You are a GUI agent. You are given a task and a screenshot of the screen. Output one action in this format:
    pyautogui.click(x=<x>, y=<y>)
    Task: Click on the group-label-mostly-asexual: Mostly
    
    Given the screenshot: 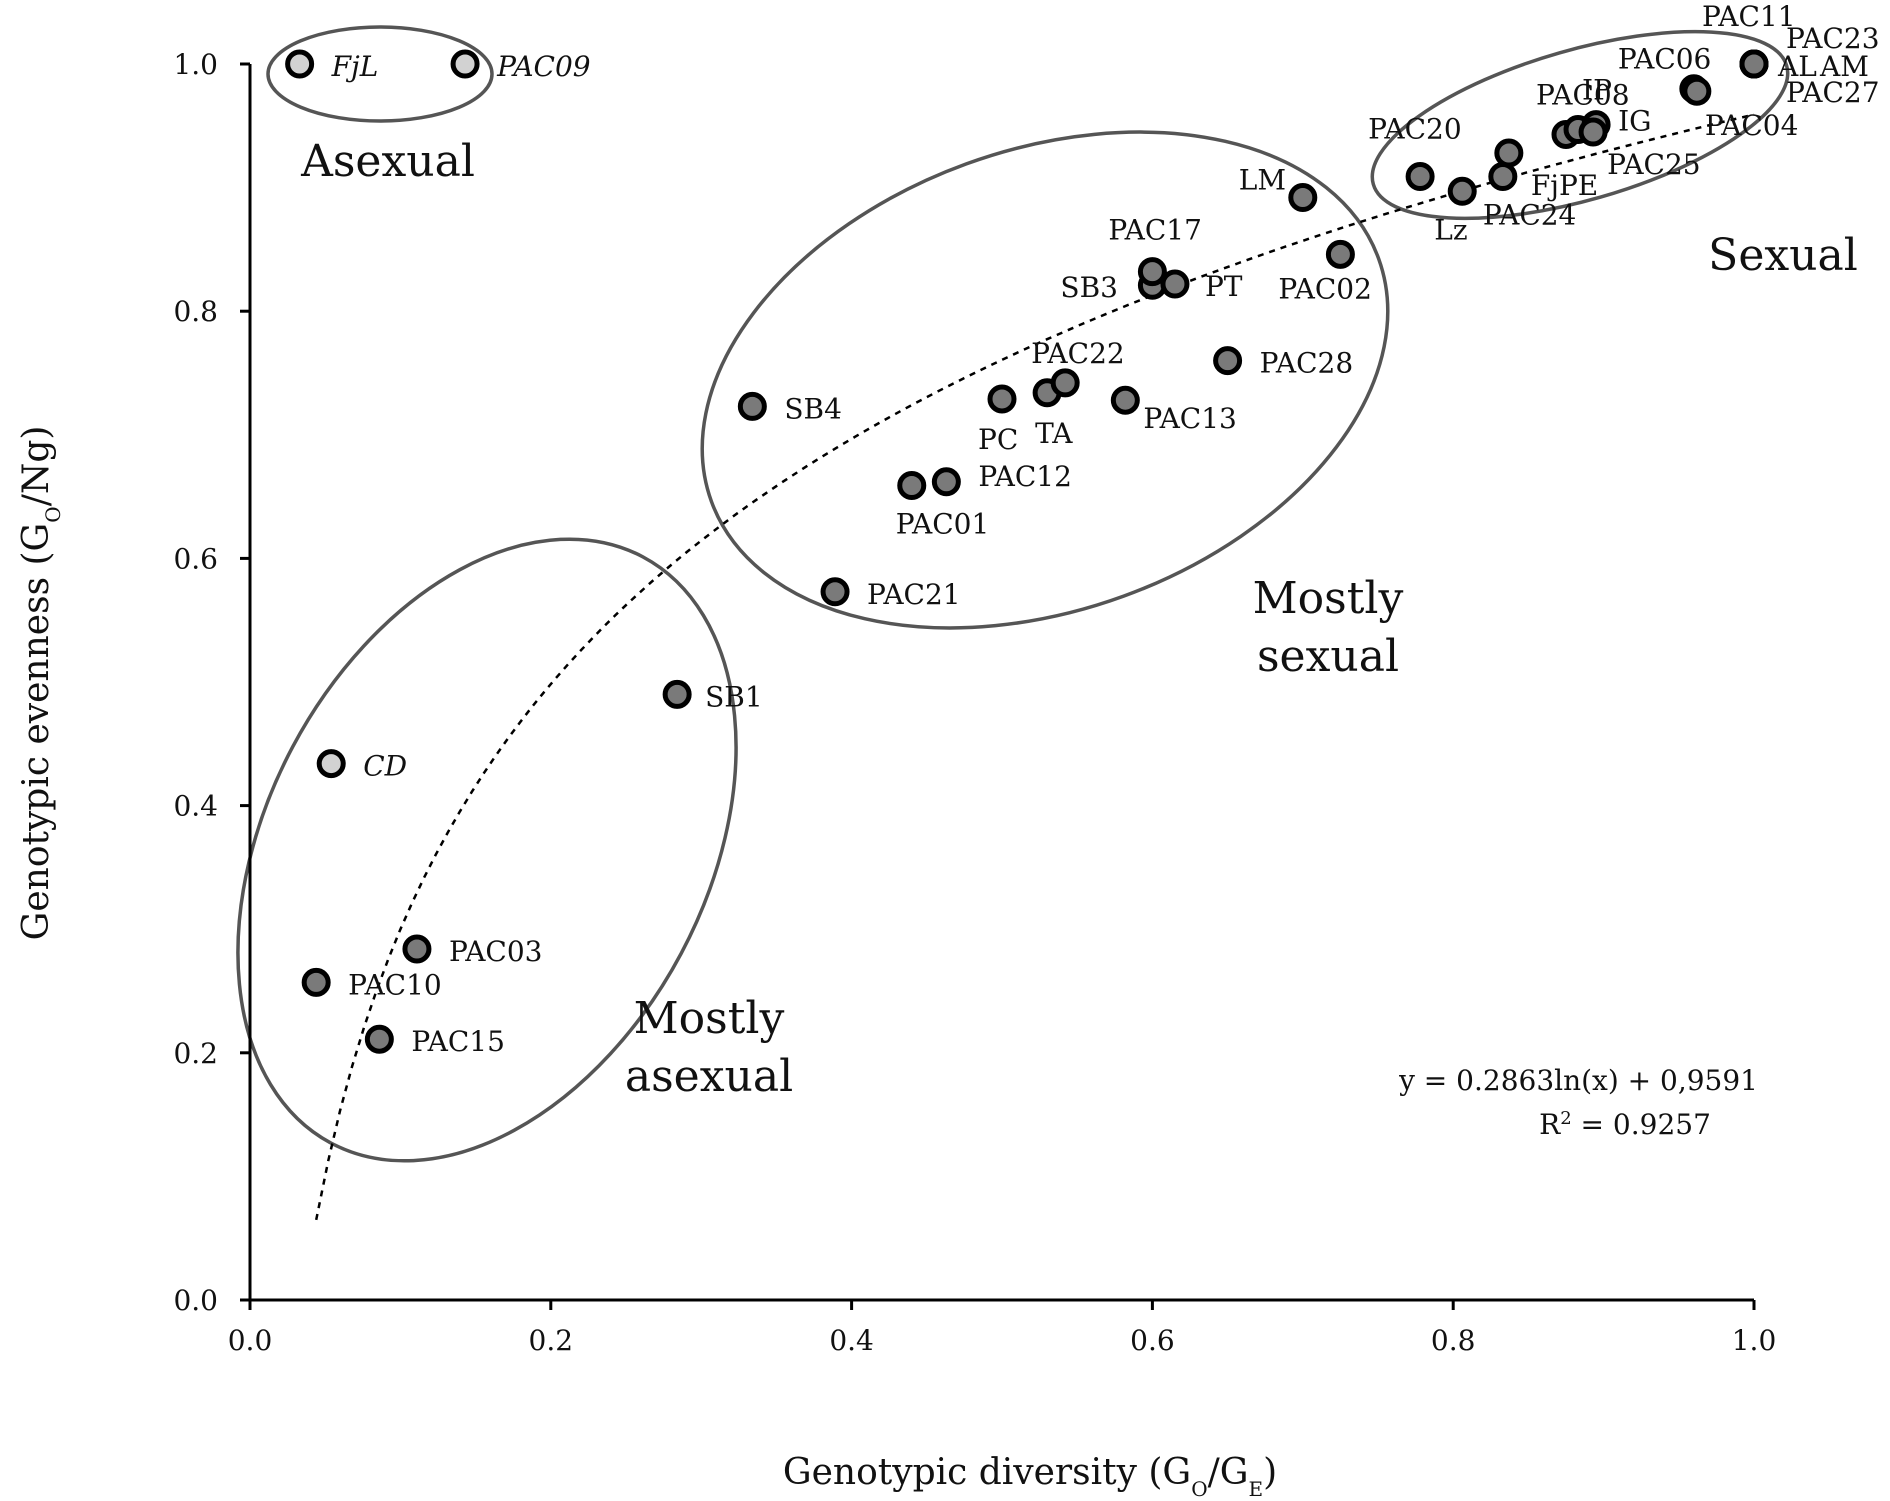 What is the action you would take?
    pyautogui.click(x=709, y=1018)
    